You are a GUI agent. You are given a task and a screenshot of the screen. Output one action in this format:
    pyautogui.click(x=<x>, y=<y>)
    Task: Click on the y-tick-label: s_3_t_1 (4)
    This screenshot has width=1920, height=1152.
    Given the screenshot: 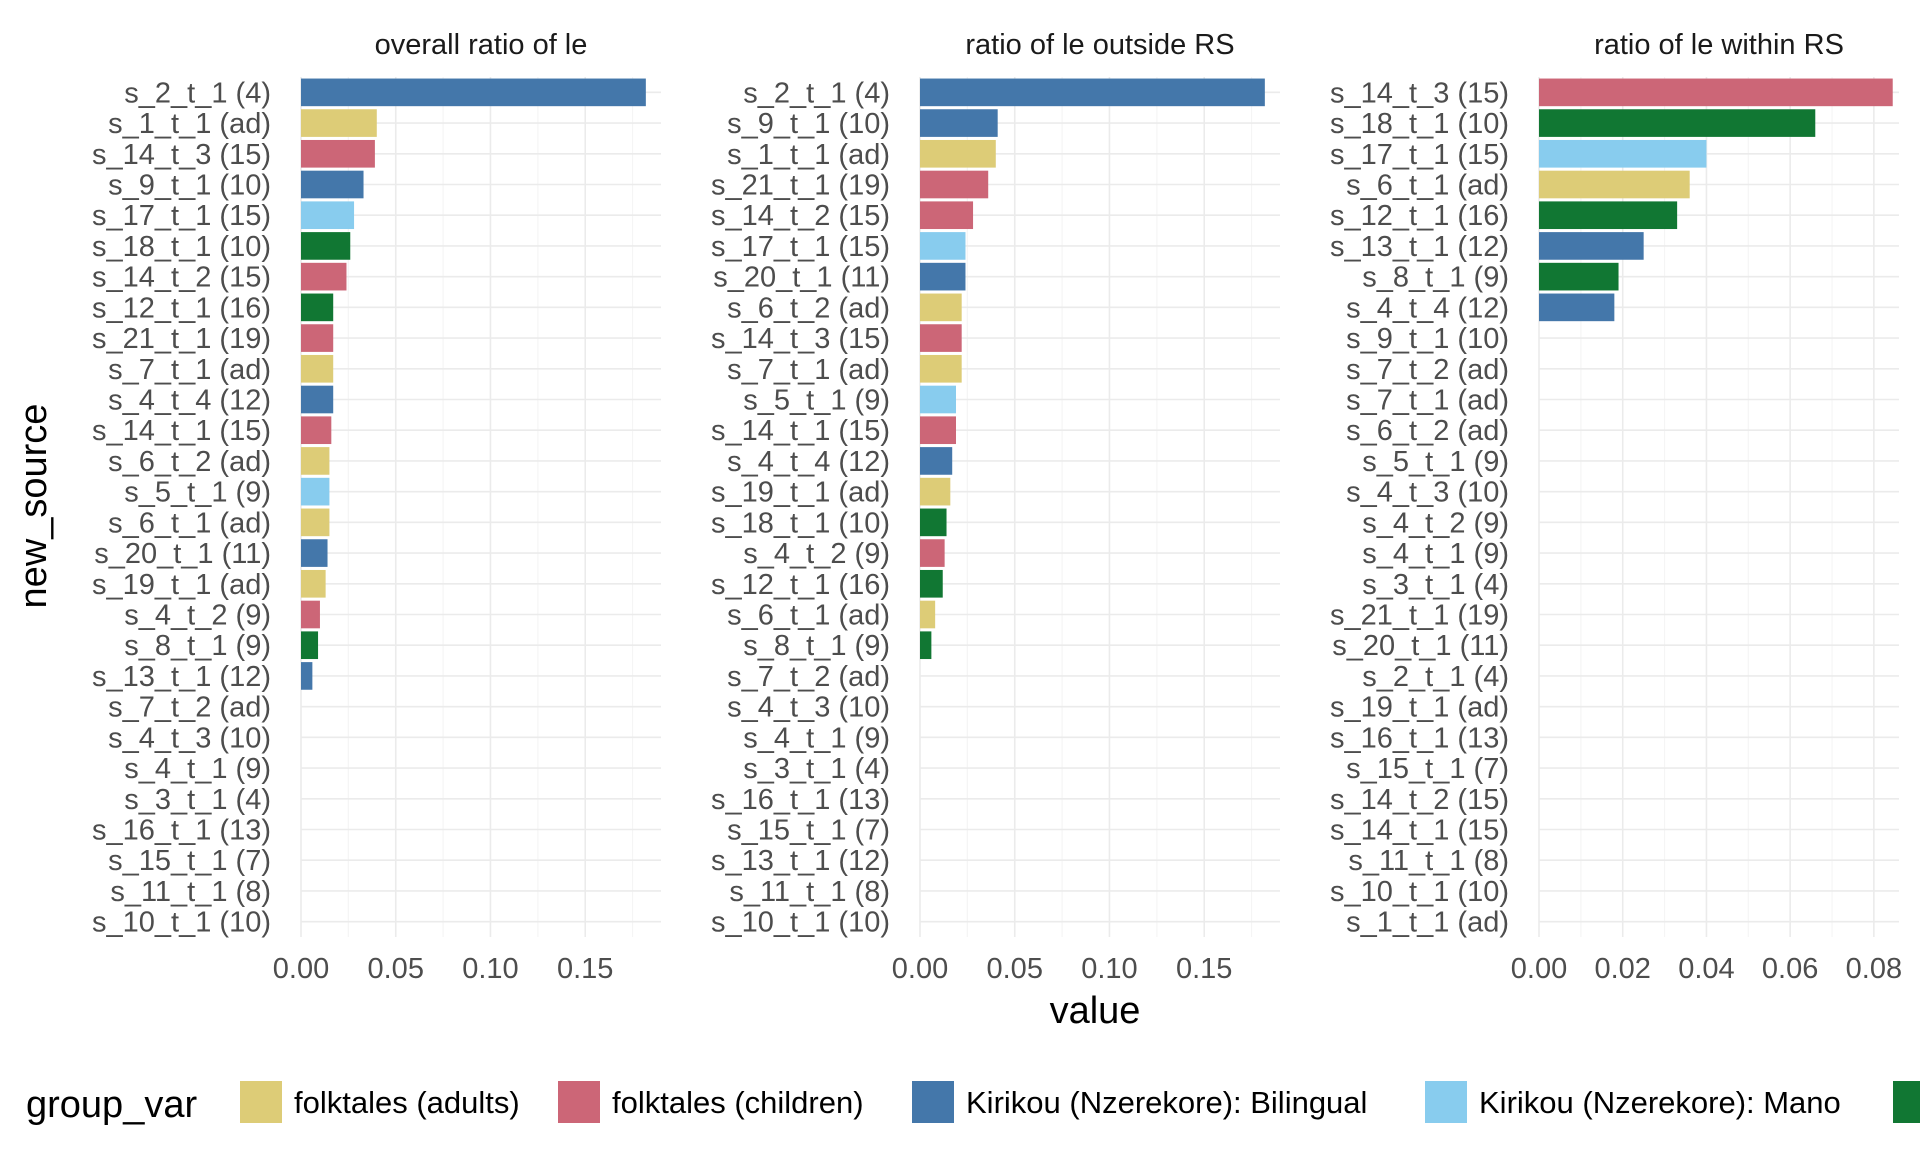 What is the action you would take?
    pyautogui.click(x=816, y=769)
    